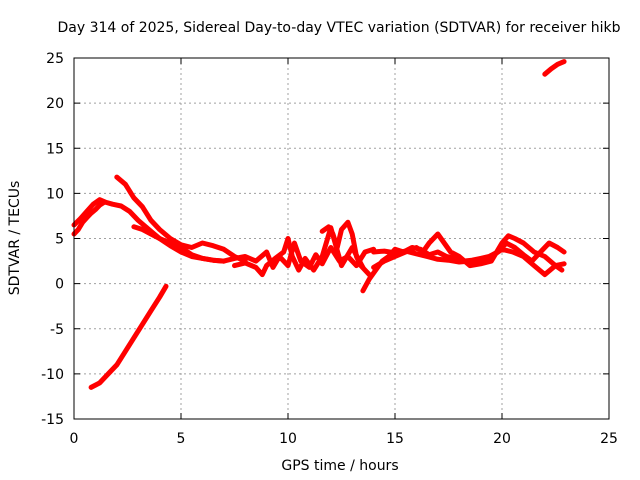 The width and height of the screenshot is (640, 480). Describe the element at coordinates (59, 285) in the screenshot. I see `y-tick-label: 0` at that location.